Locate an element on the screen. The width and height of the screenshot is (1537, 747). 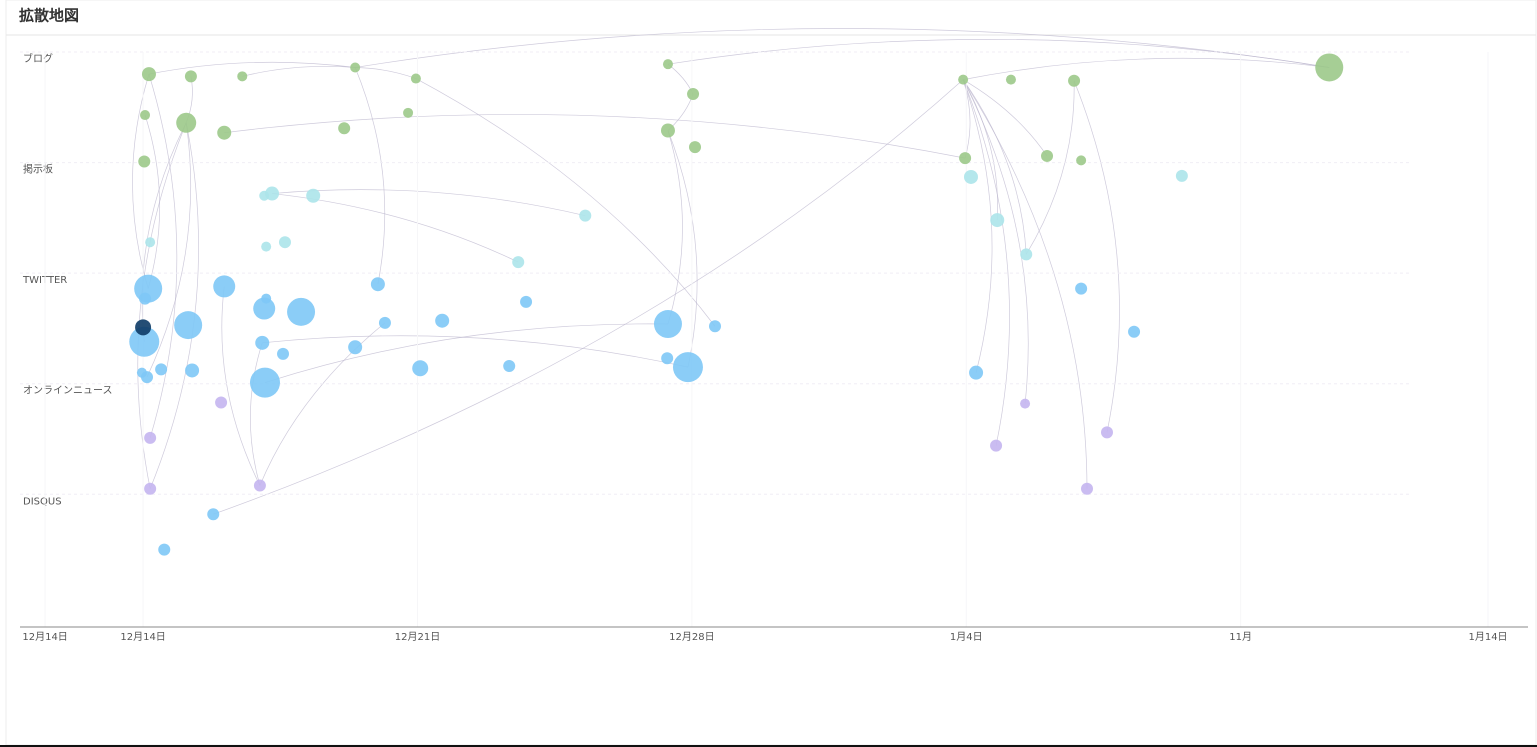
panel-title: 拡散地図 is located at coordinates (49, 16).